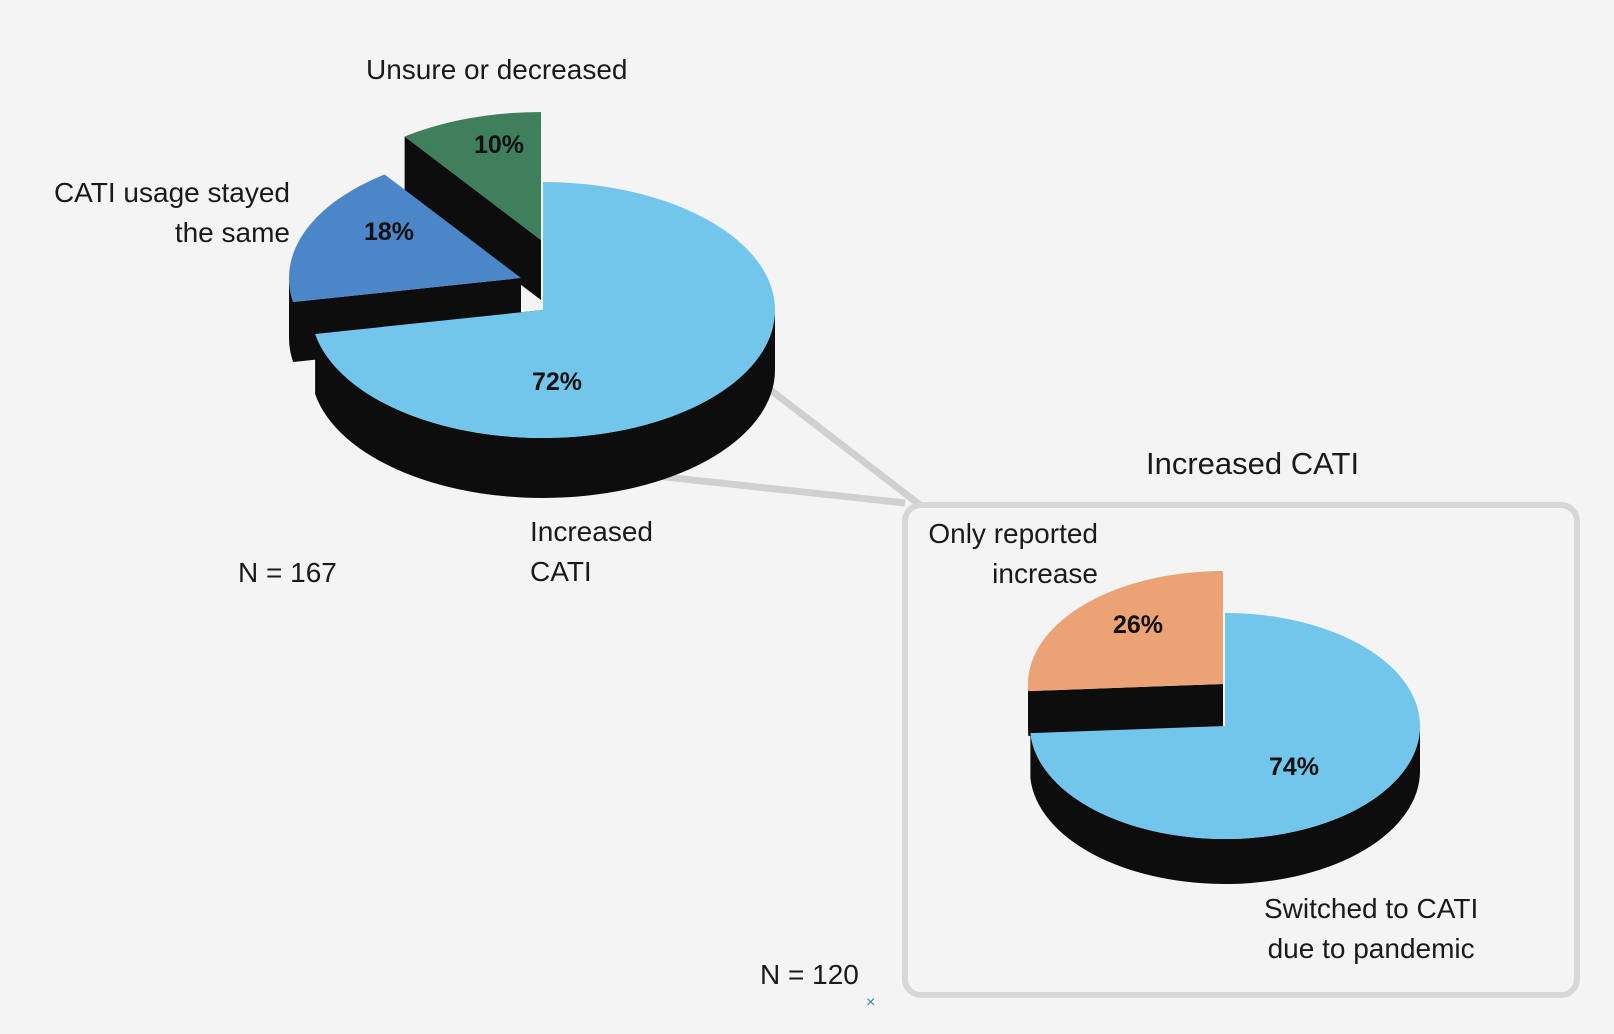  I want to click on breakout-slice-26-side, so click(1125, 710).